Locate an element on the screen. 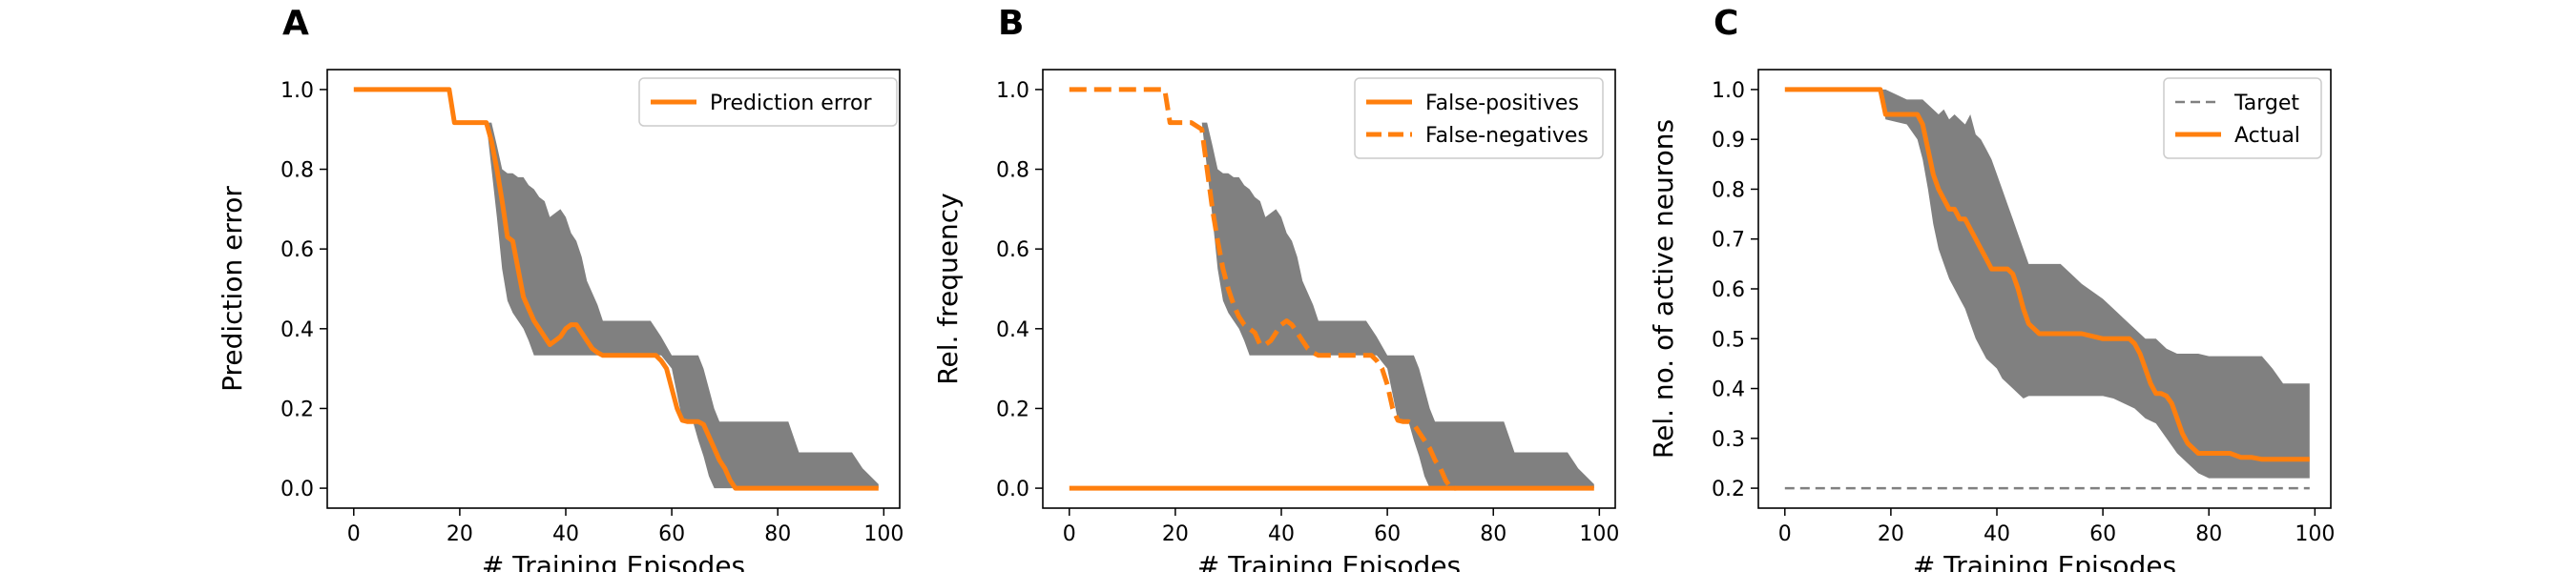 The image size is (2576, 572). legend: Prediction error is located at coordinates (768, 102).